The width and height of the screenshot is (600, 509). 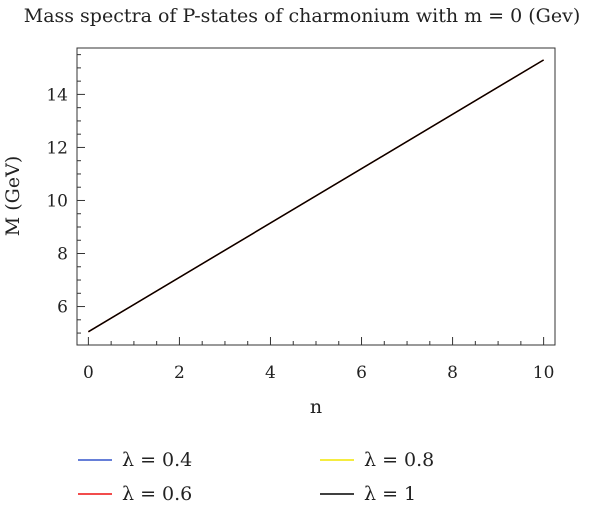 I want to click on x-tick-label: 4, so click(x=270, y=373).